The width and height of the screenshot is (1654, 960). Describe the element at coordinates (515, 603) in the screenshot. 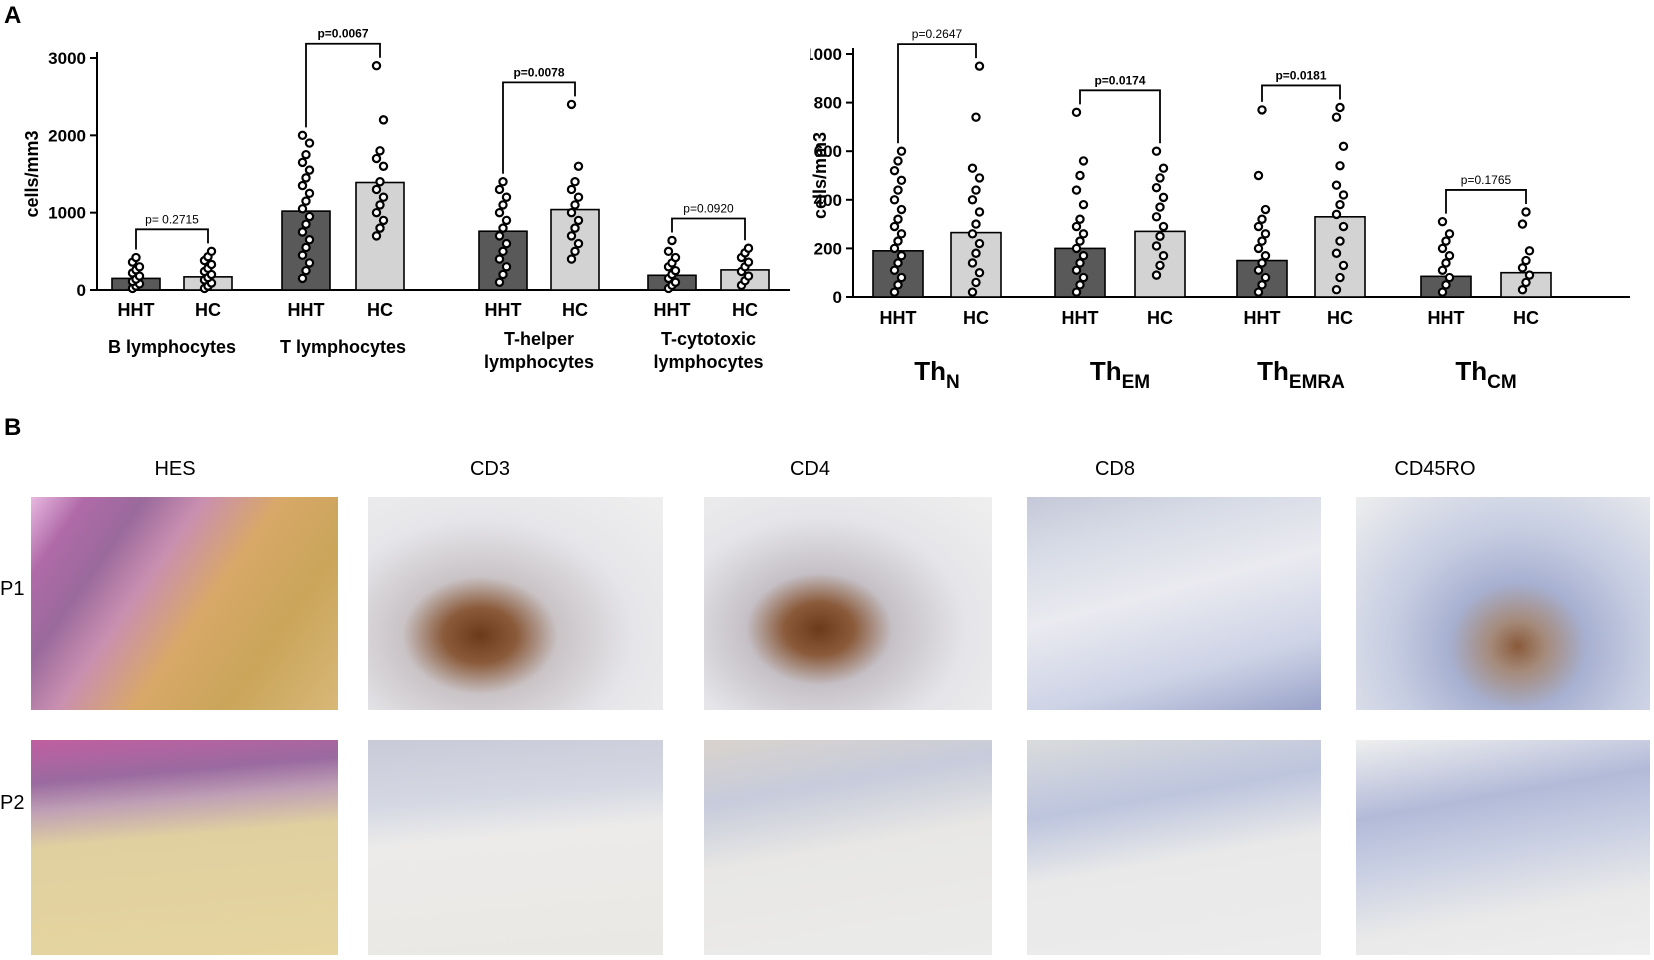

I see `micrograph-cd3-p1` at that location.